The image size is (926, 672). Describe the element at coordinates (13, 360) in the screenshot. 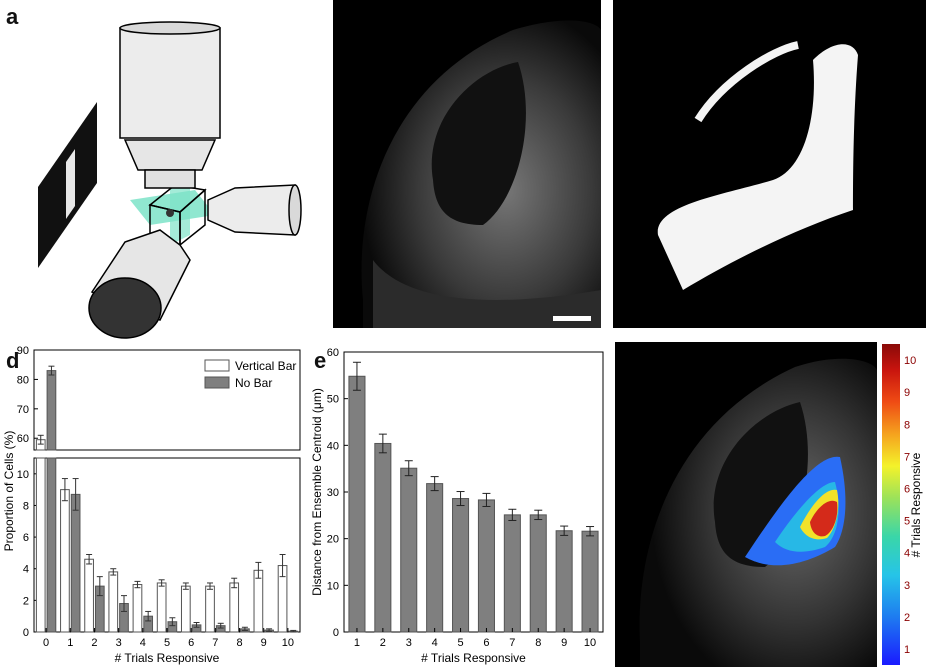

I see `panel-label-d: d` at that location.